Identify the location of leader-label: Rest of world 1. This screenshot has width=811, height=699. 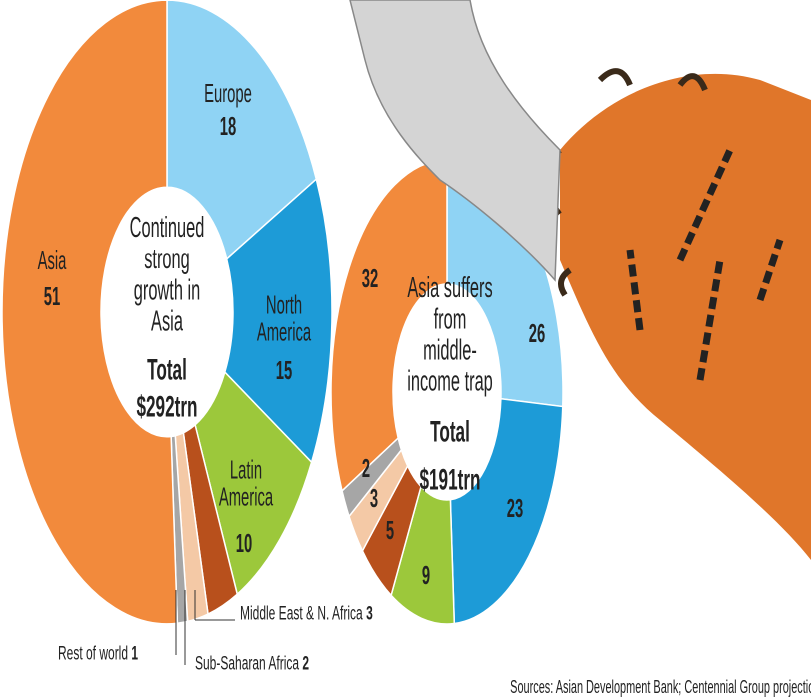
(98, 653).